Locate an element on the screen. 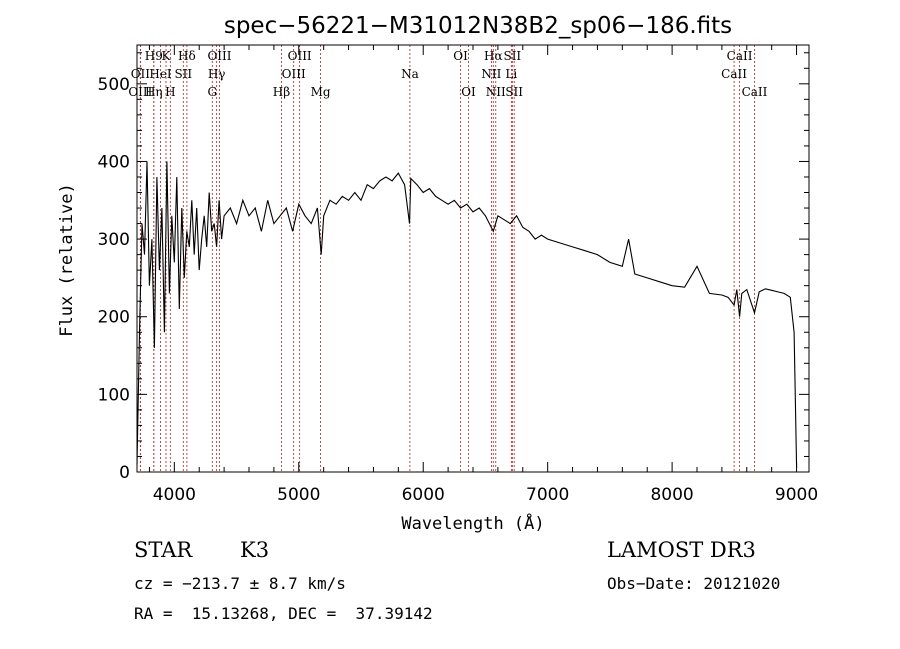 The height and width of the screenshot is (649, 900). y-tick-label: 0 is located at coordinates (124, 473).